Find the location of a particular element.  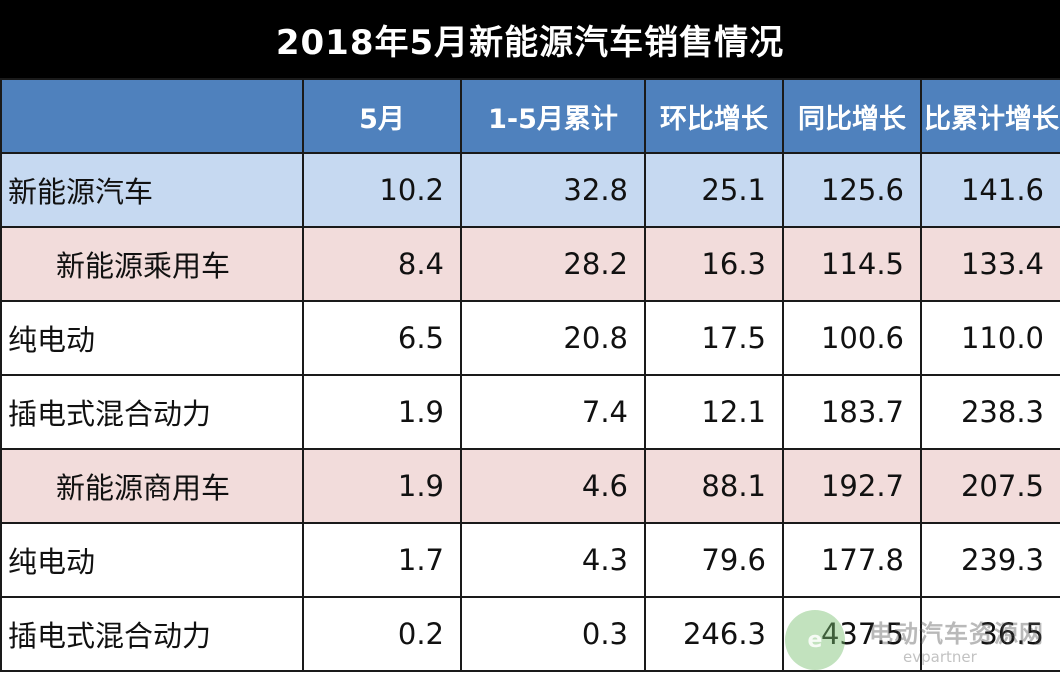

cell-ytd: 20.8 is located at coordinates (553, 338).